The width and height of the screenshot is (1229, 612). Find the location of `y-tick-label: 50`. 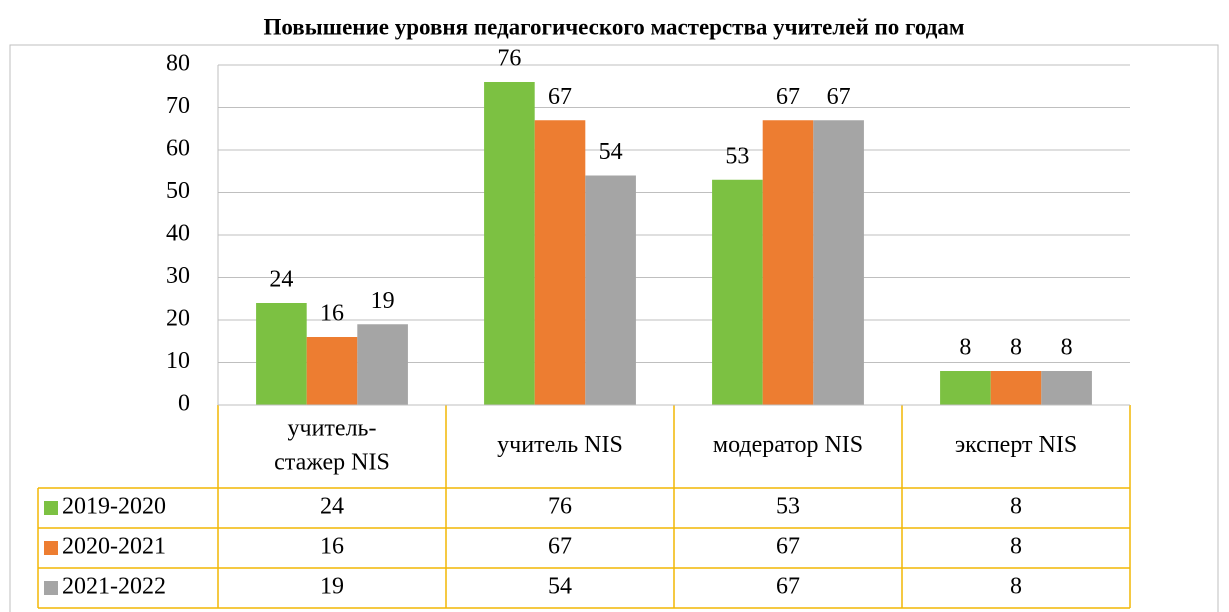

y-tick-label: 50 is located at coordinates (178, 191).